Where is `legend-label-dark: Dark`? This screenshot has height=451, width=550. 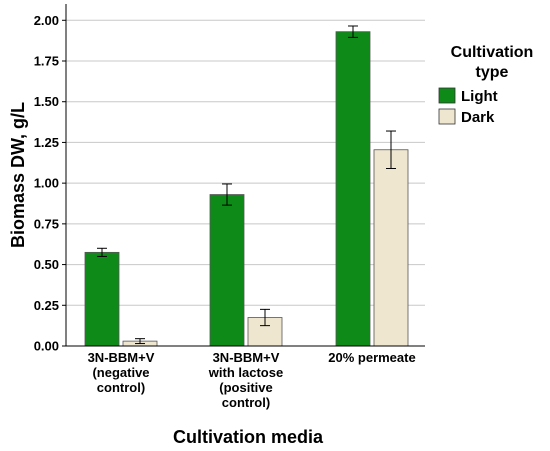 legend-label-dark: Dark is located at coordinates (478, 117).